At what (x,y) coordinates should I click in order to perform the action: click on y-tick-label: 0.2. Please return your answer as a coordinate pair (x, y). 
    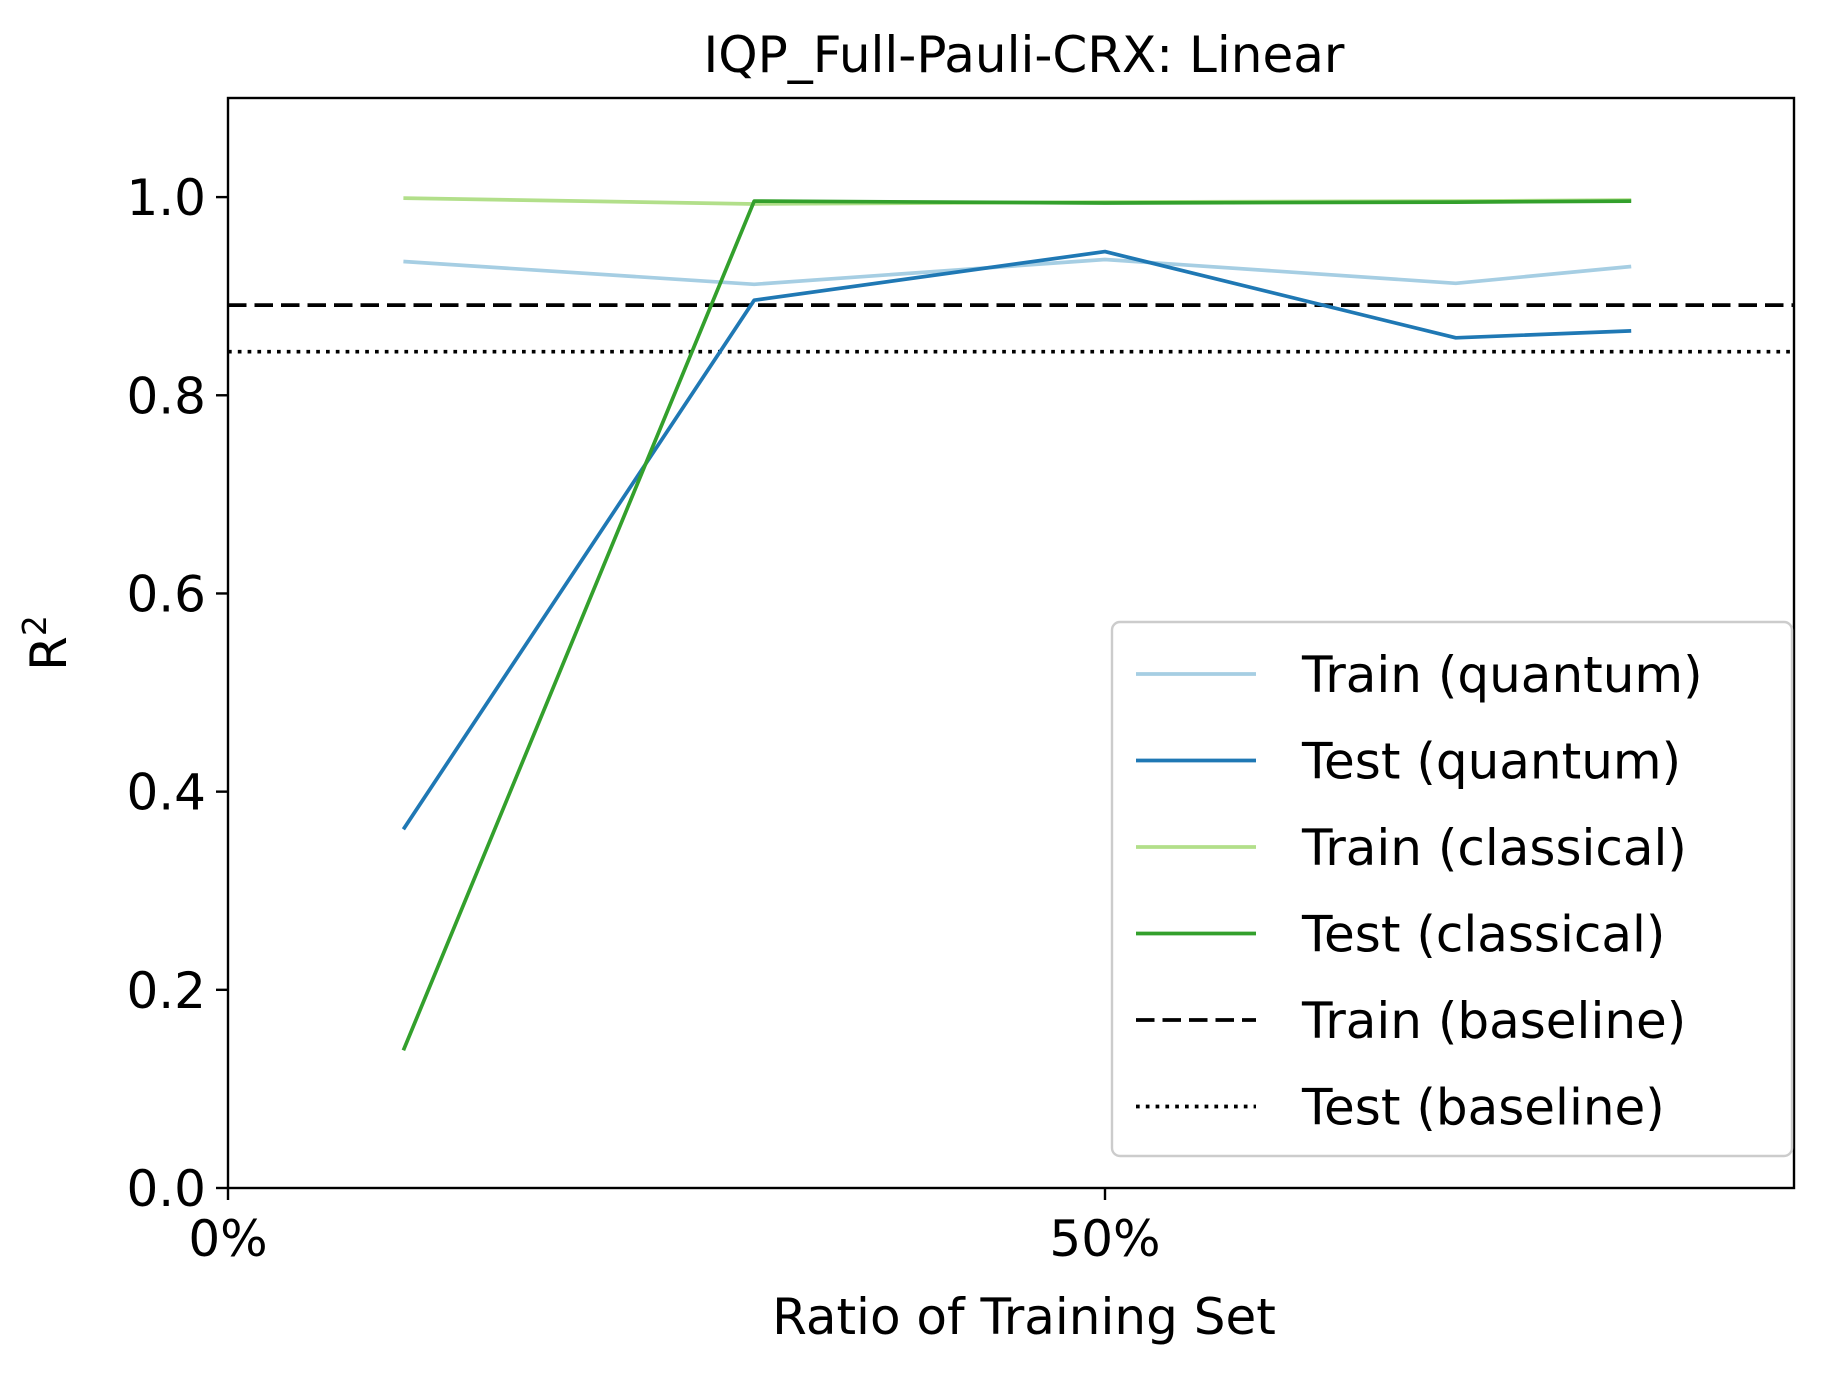
    Looking at the image, I should click on (166, 991).